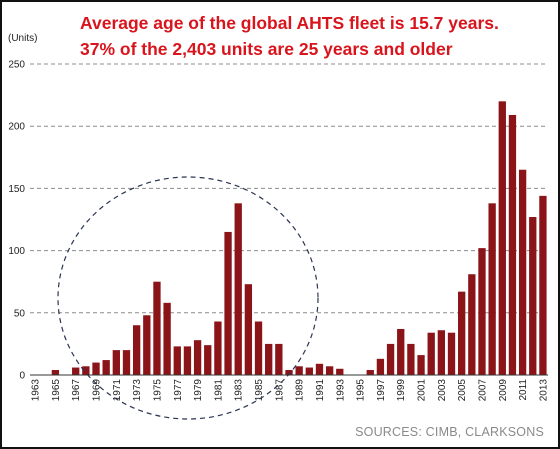  I want to click on source-note: SOURCES: CIMB, CLARKSONS, so click(449, 432).